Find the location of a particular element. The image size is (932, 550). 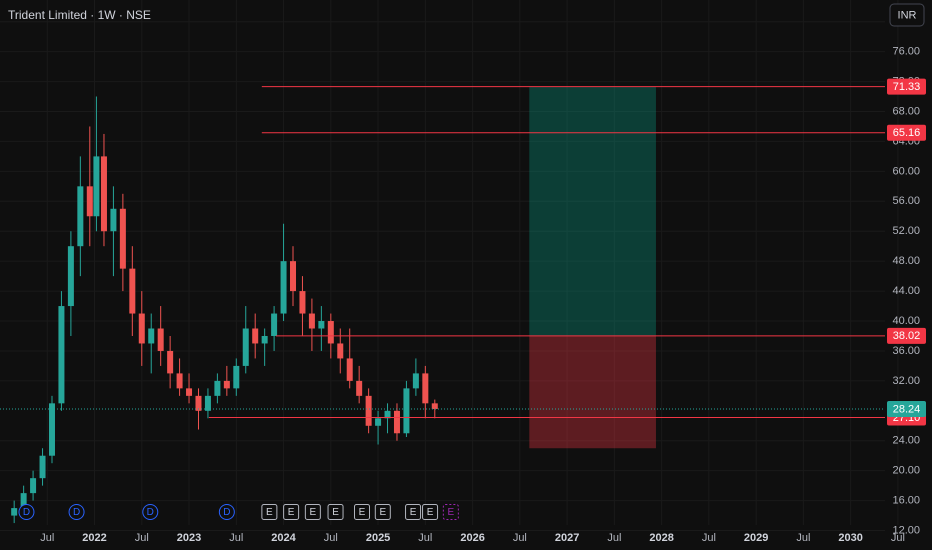

y-tick-label: 12.00 is located at coordinates (906, 530).